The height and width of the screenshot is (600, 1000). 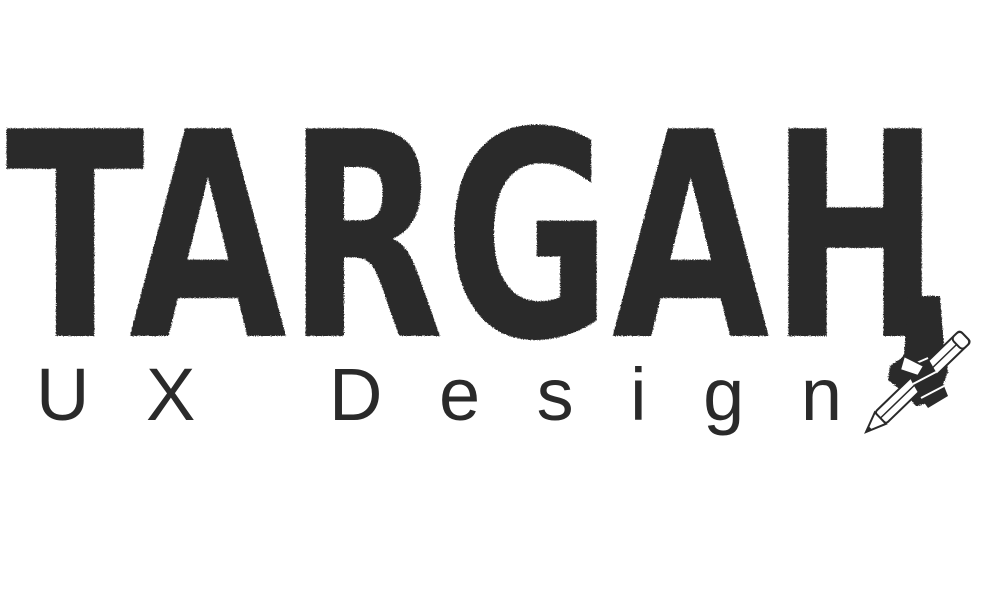 What do you see at coordinates (439, 394) in the screenshot?
I see `tagline: UX Design` at bounding box center [439, 394].